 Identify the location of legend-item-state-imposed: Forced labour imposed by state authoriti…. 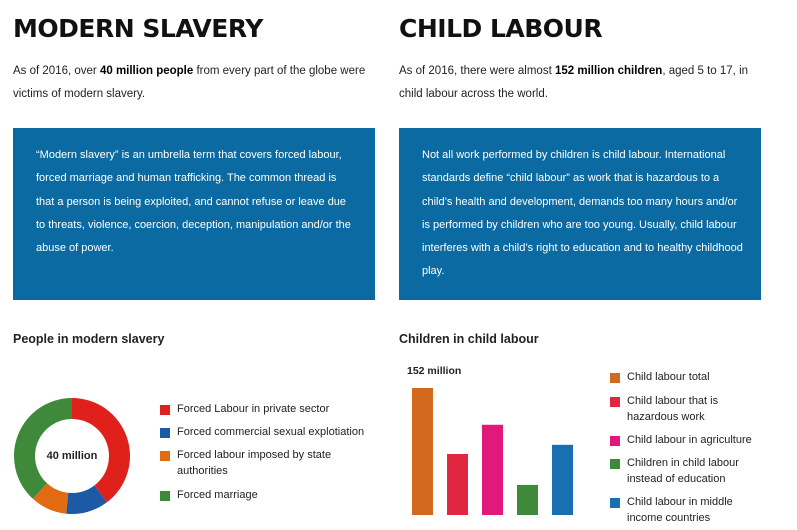
(267, 463).